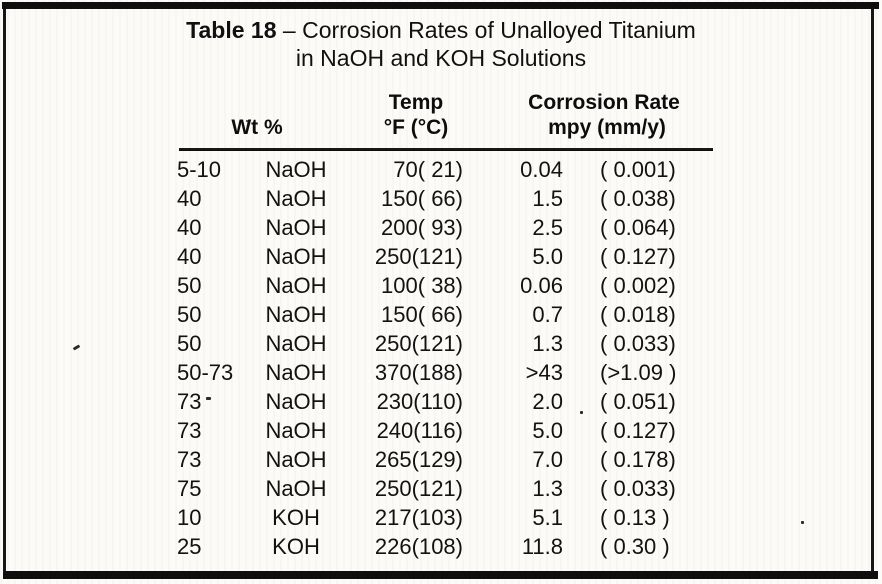 Image resolution: width=882 pixels, height=584 pixels. I want to click on table-row: 5-10 NaOH 70( 21) 0.04 ( 0.001), so click(441, 169).